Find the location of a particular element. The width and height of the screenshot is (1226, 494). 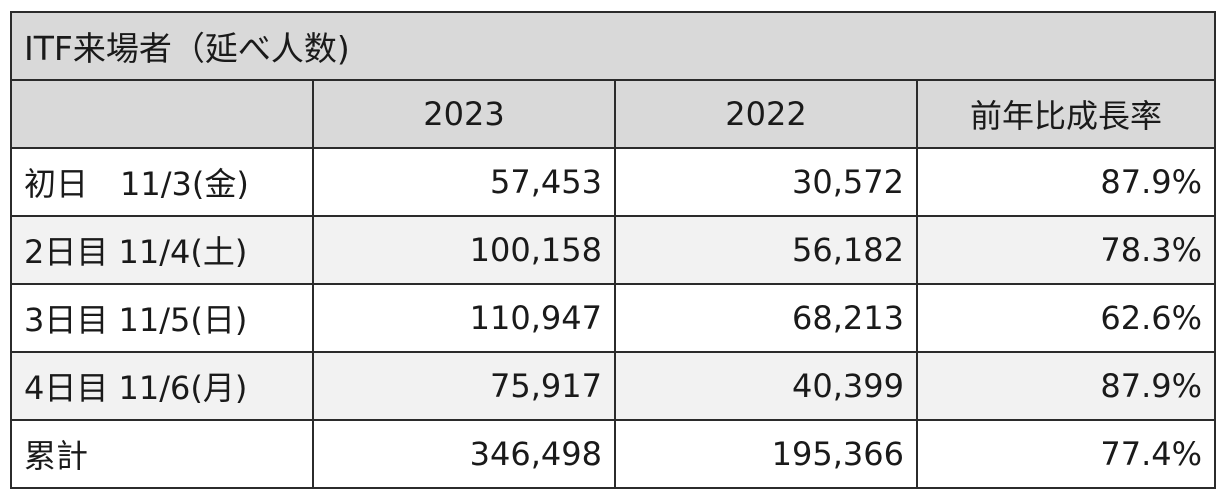

cell-2022: 40,399 is located at coordinates (766, 386).